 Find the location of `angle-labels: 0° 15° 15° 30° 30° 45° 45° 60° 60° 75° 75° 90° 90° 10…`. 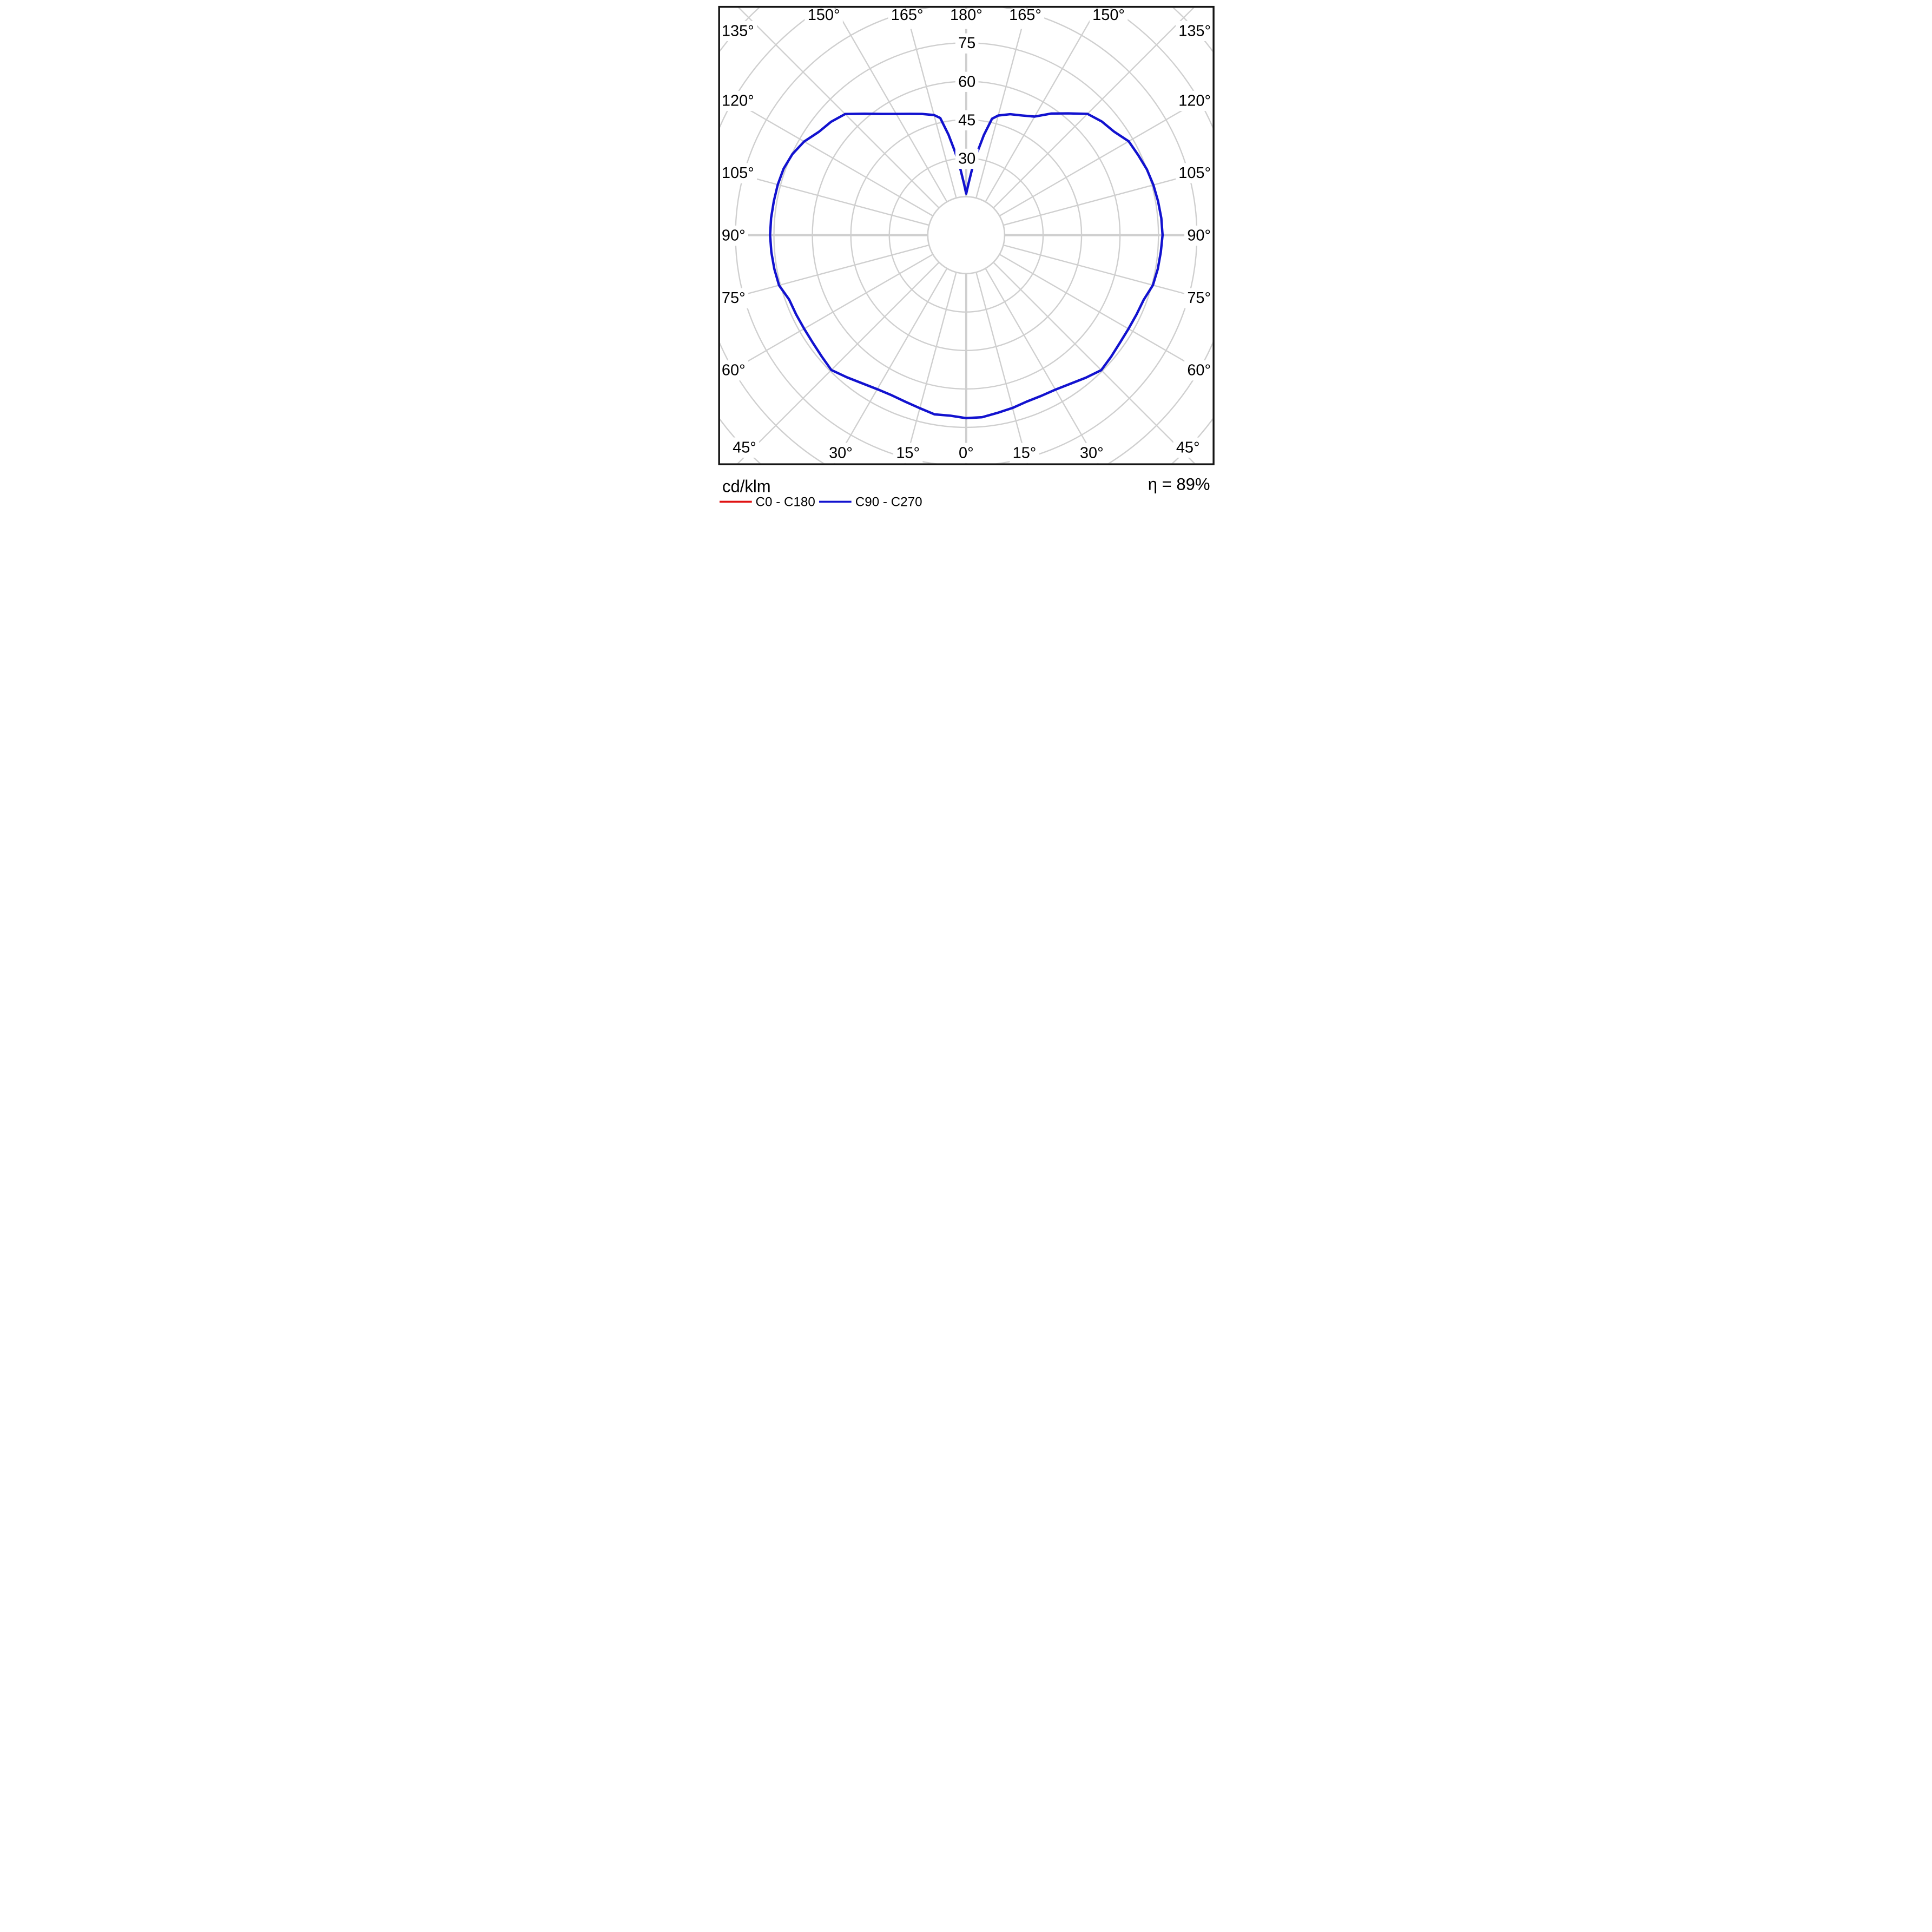

angle-labels: 0° 15° 15° 30° 30° 45° 45° 60° 60° 75° 75° 90° 90° 10… is located at coordinates (966, 234).